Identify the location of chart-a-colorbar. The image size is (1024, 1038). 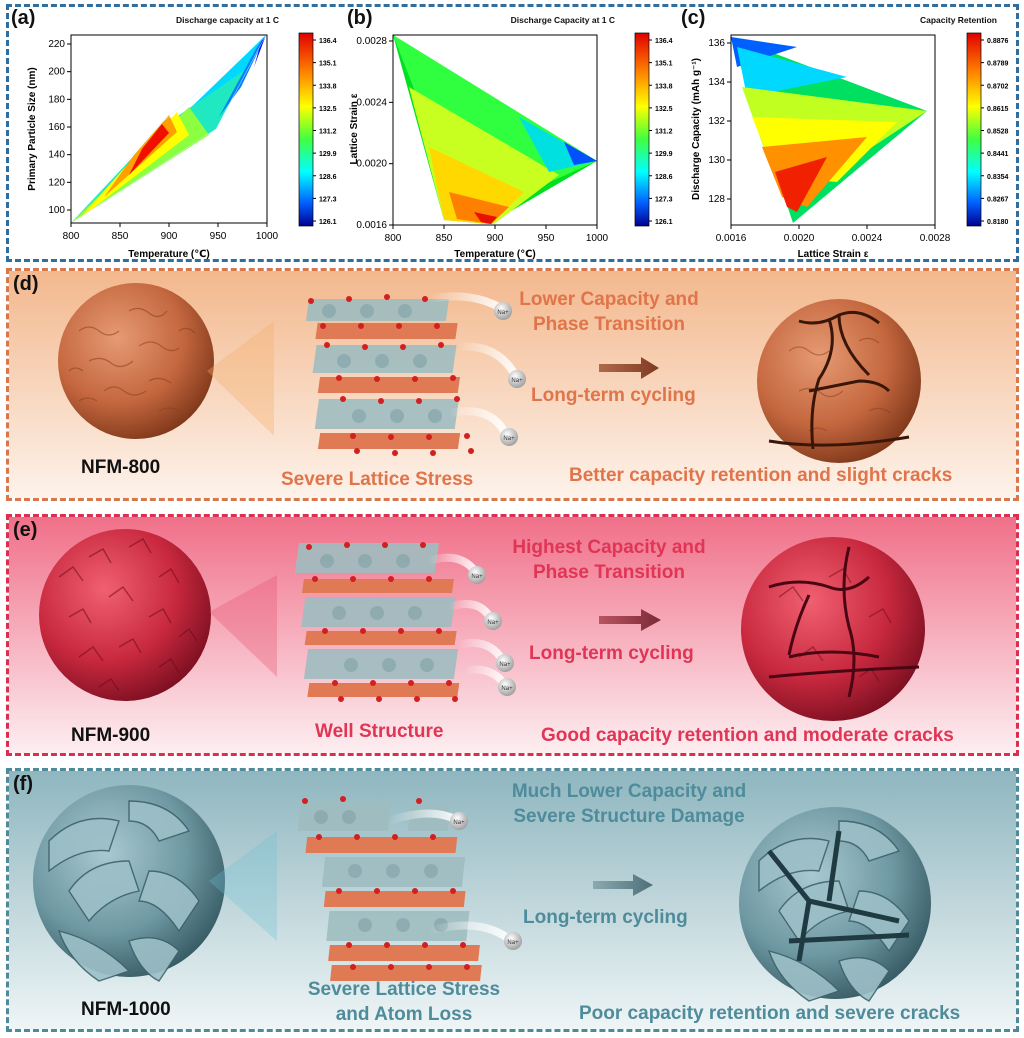
(306, 129).